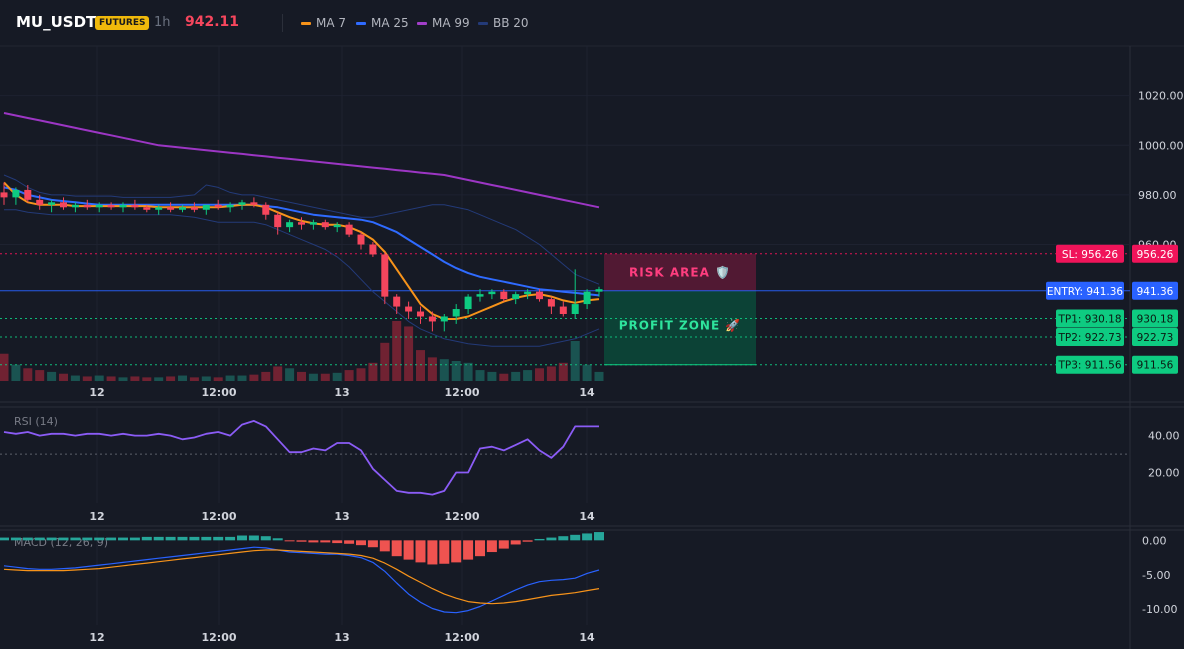 This screenshot has height=649, width=1184. I want to click on legend-label-ma7: MA 7, so click(331, 23).